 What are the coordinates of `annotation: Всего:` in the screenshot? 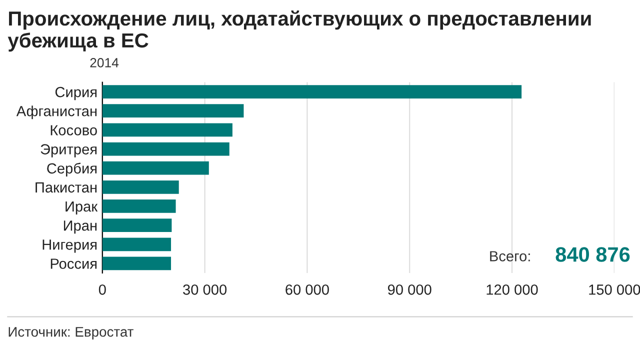 It's located at (510, 256).